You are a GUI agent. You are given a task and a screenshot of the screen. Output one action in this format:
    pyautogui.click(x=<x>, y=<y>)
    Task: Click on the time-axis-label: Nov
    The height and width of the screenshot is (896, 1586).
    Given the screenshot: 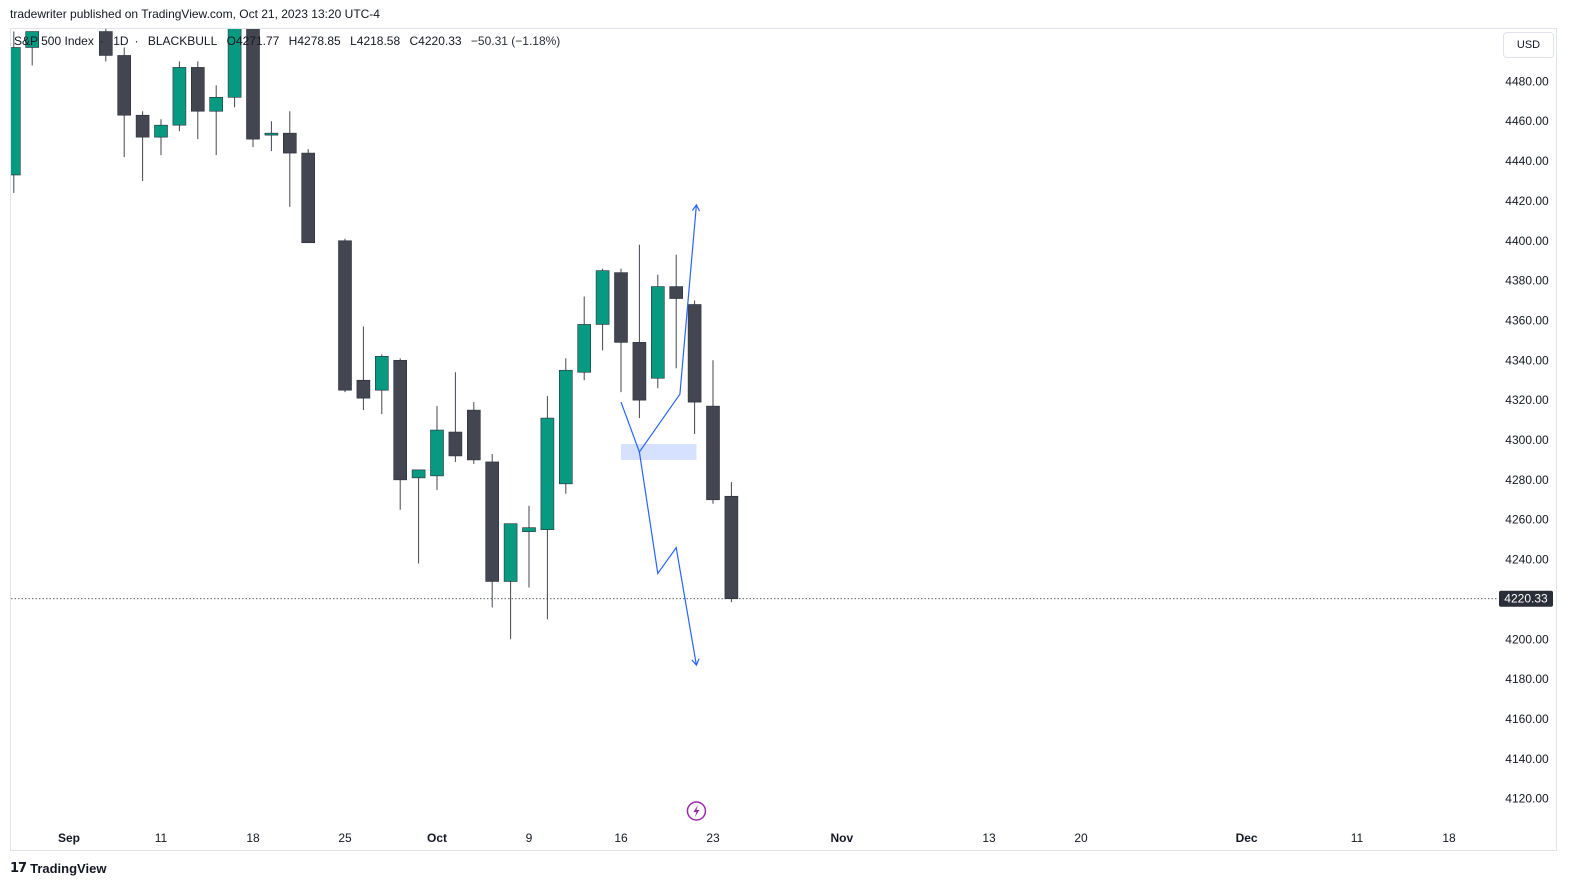 What is the action you would take?
    pyautogui.click(x=841, y=838)
    